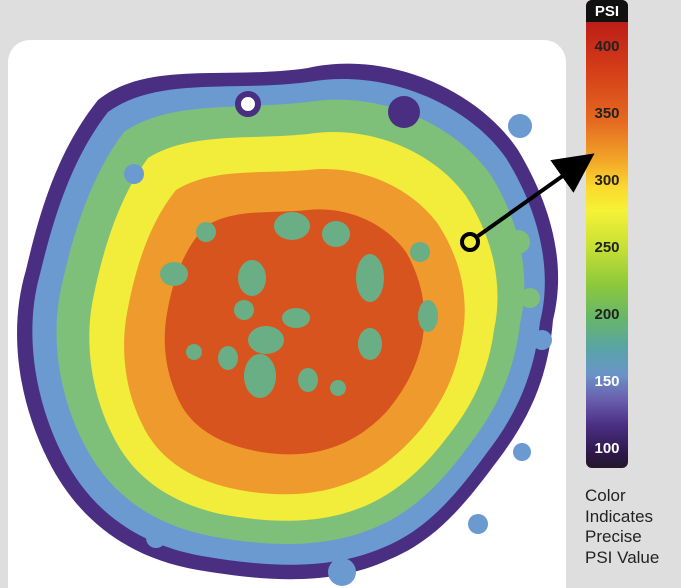  I want to click on caption-line: Indicates, so click(619, 516).